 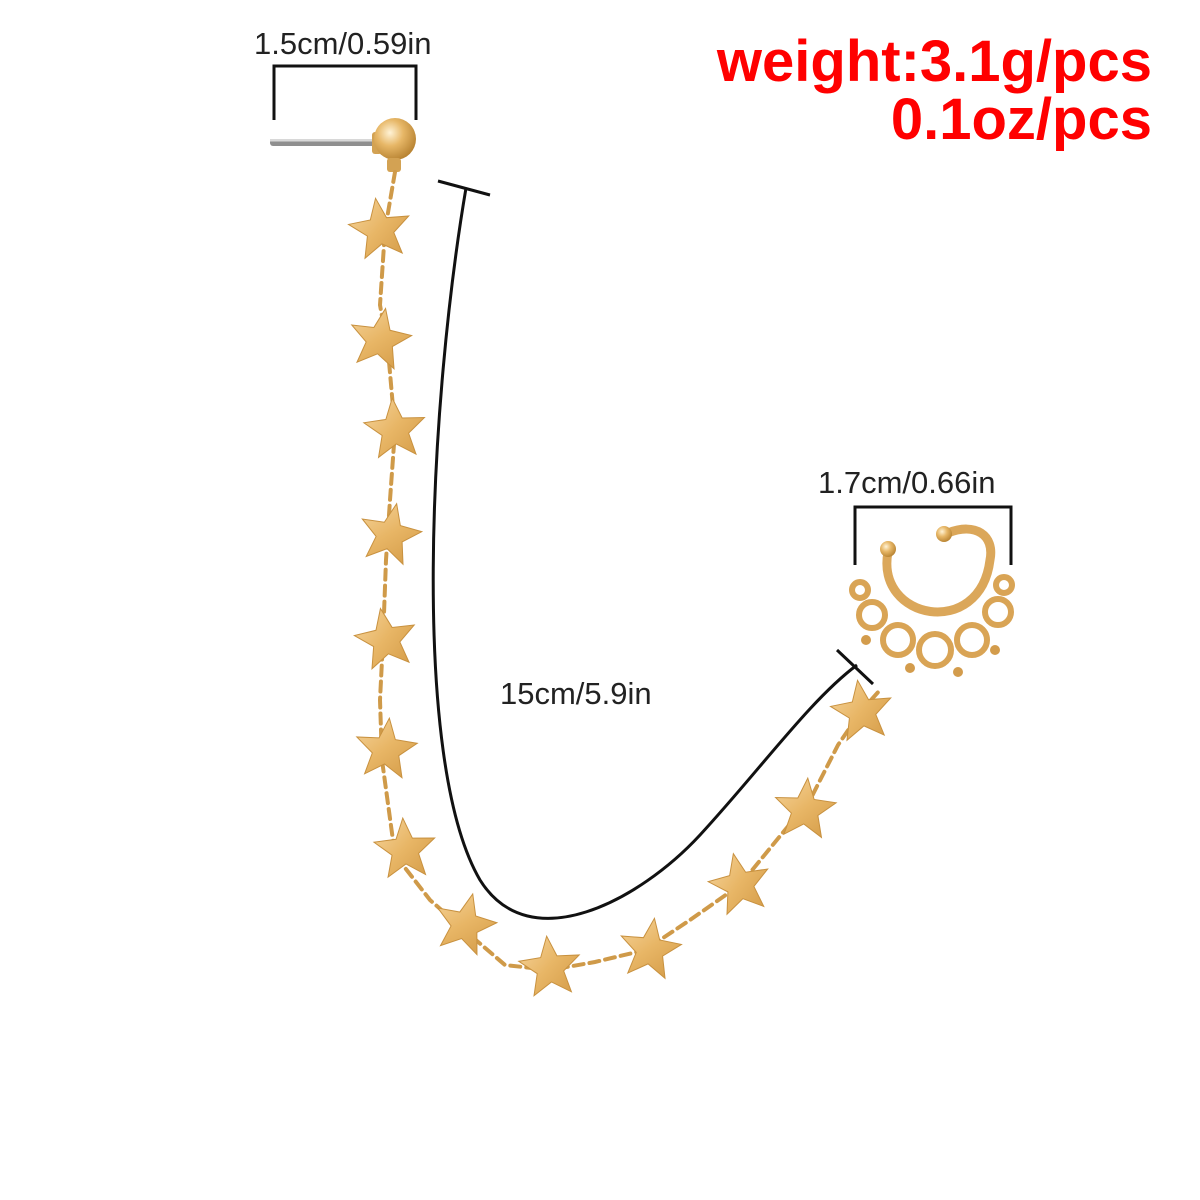 What do you see at coordinates (907, 482) in the screenshot?
I see `cuff-width-label: 1.7cm/0.66in` at bounding box center [907, 482].